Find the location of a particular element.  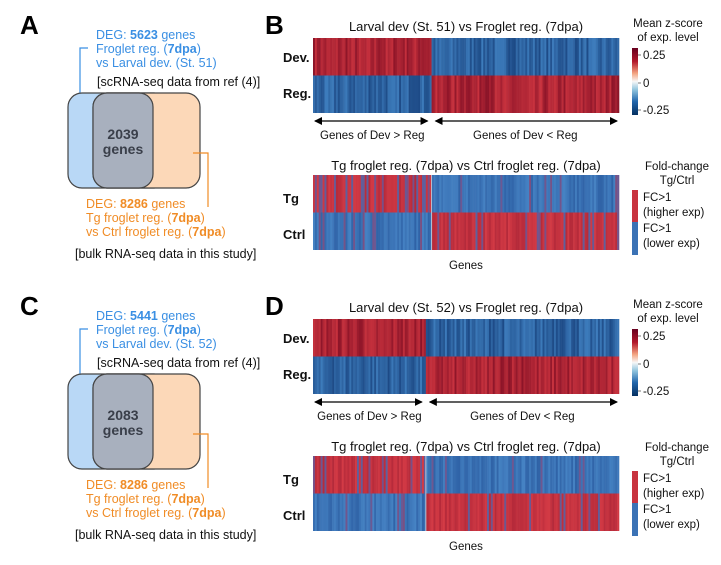

suffix: ) is located at coordinates (199, 49).